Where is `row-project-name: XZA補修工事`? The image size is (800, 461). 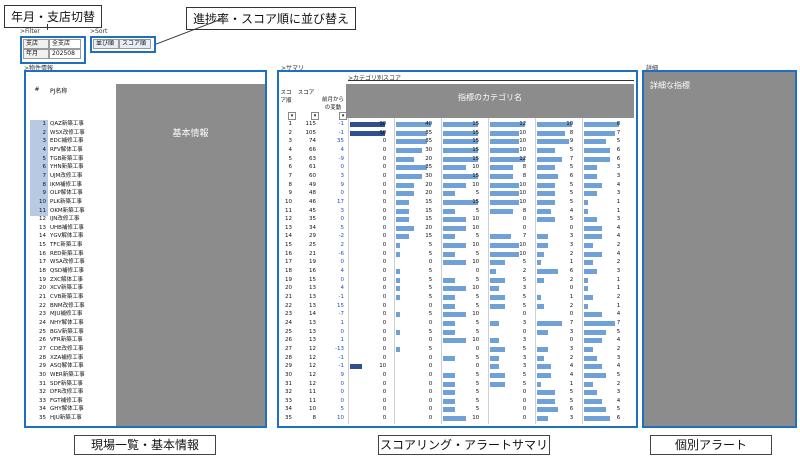
row-project-name: XZA補修工事 is located at coordinates (67, 357).